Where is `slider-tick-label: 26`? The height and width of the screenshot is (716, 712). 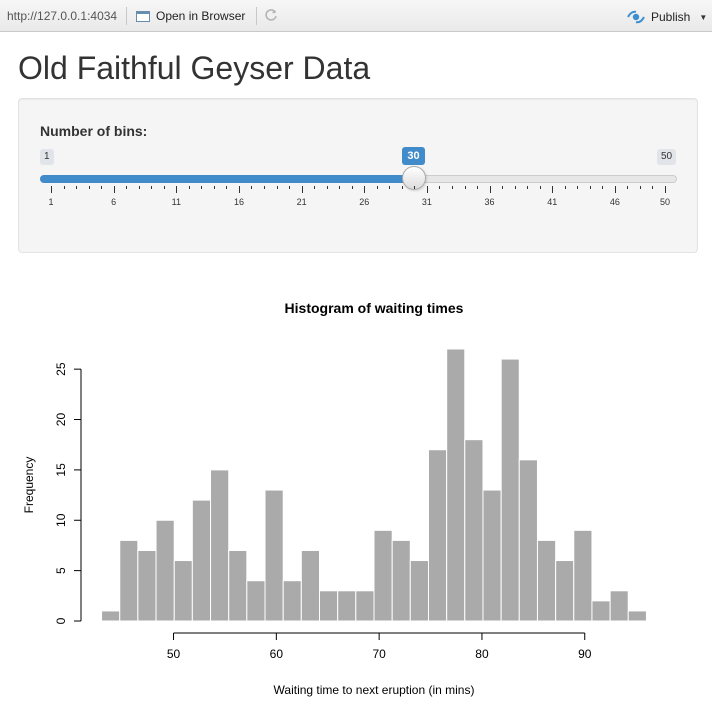
slider-tick-label: 26 is located at coordinates (364, 202).